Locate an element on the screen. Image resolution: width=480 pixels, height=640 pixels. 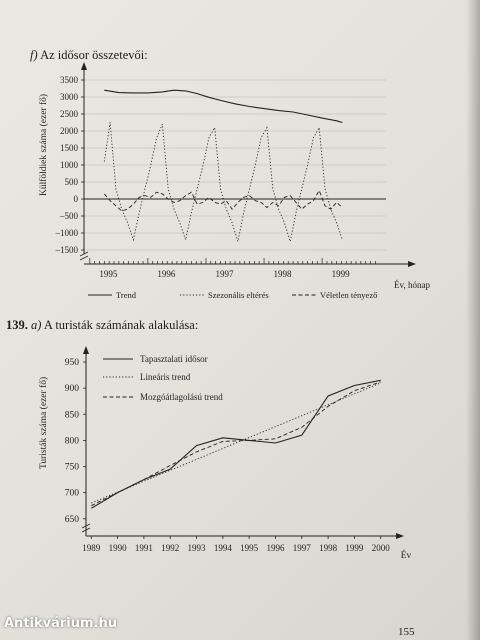
chart2-y-tick-label: 650 is located at coordinates (72, 520).